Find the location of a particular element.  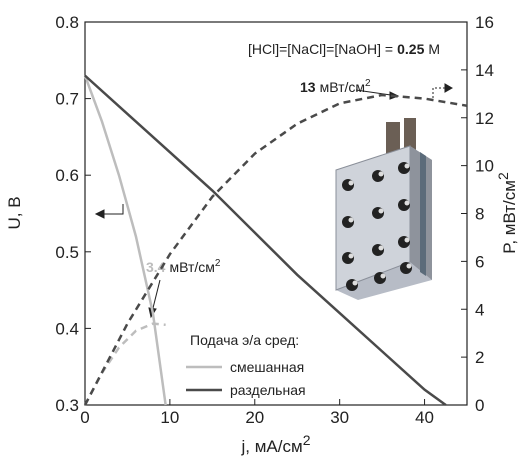

x-tick-label: 0 is located at coordinates (84, 417).